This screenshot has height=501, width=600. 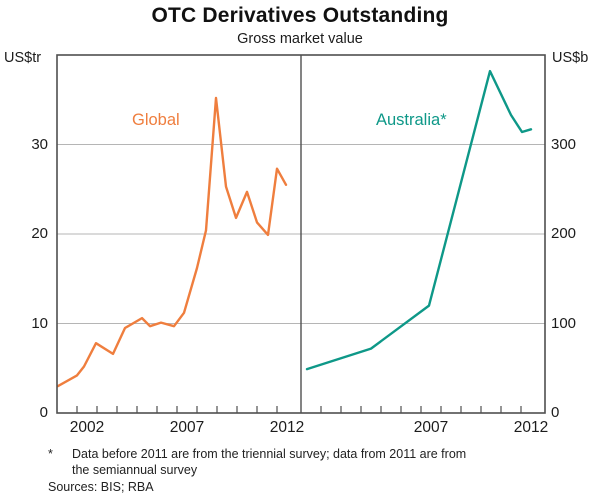 What do you see at coordinates (411, 120) in the screenshot?
I see `series-label-australia: Australia*` at bounding box center [411, 120].